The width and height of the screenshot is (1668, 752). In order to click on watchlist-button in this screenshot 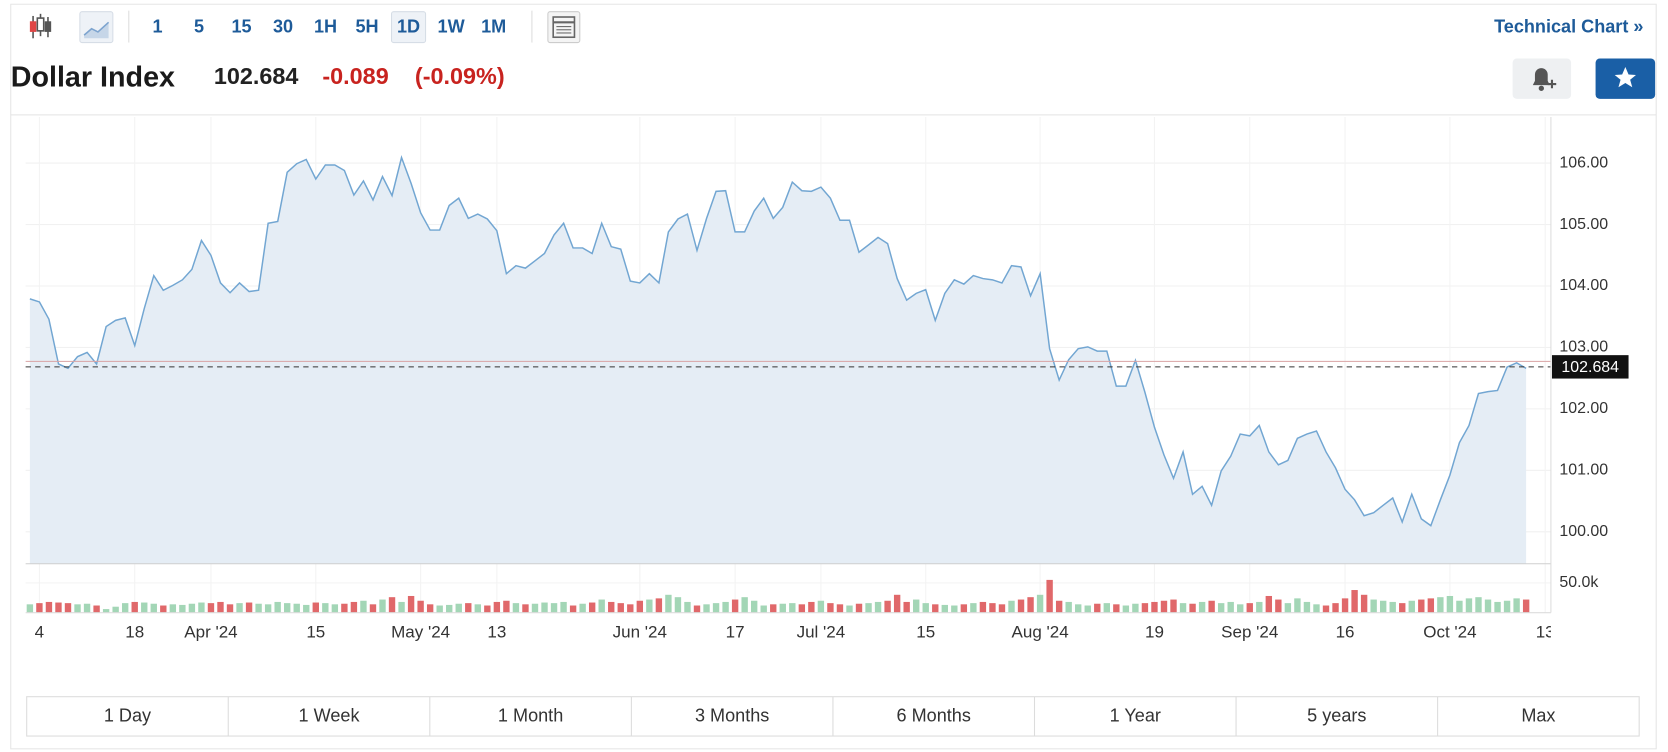, I will do `click(1625, 78)`.